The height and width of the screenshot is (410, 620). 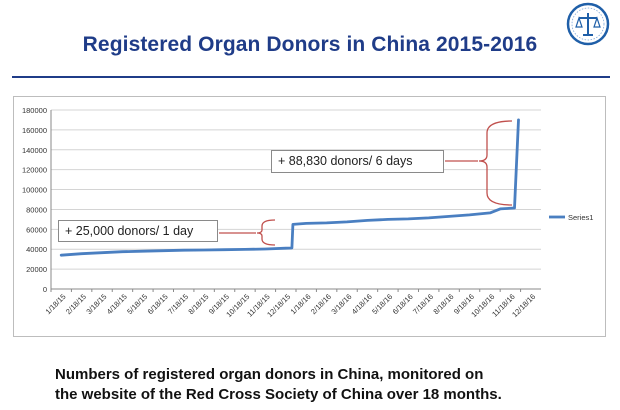 I want to click on y-tick-label: 20000, so click(x=36, y=269).